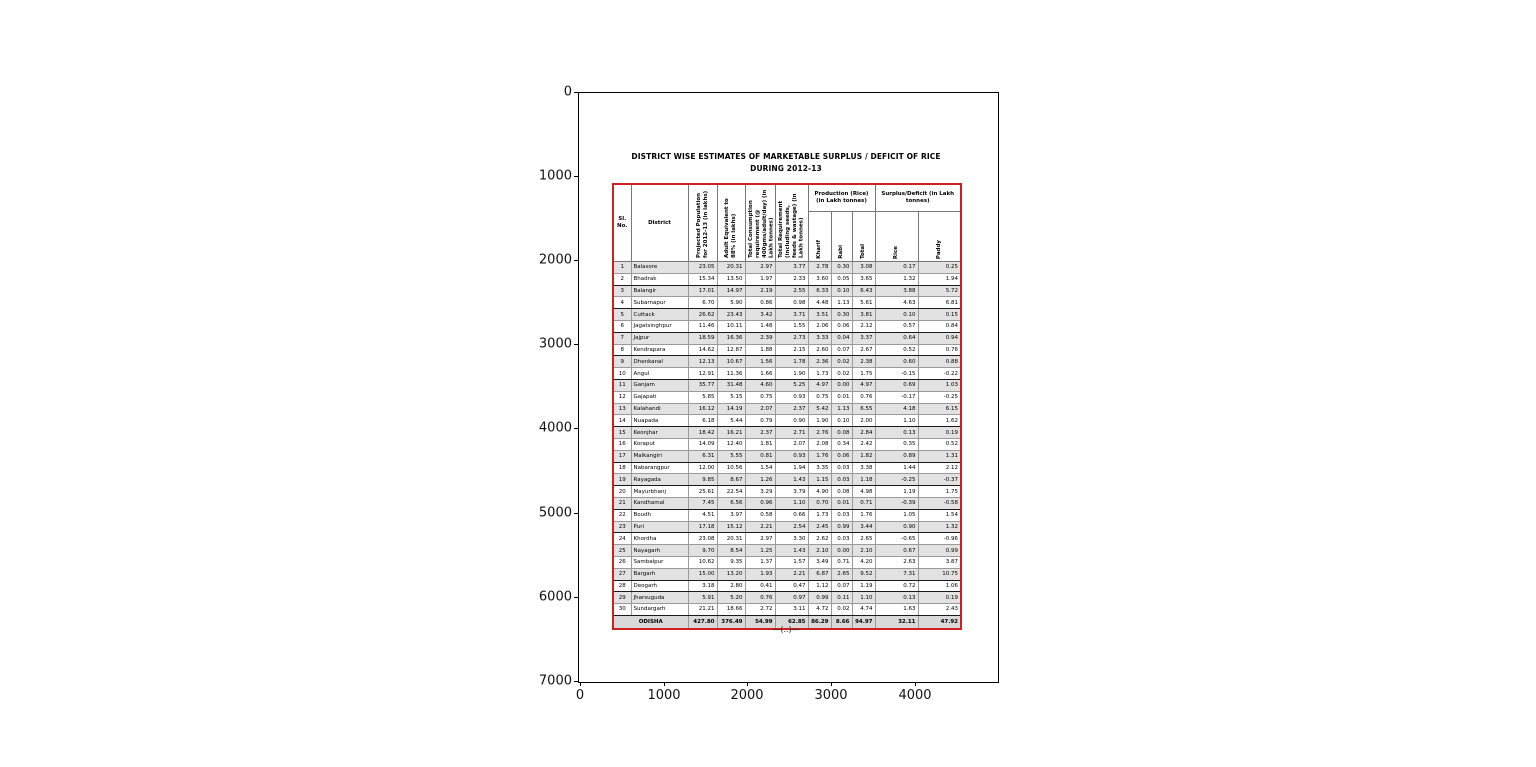 The height and width of the screenshot is (767, 1536). What do you see at coordinates (622, 444) in the screenshot?
I see `cell-sl-no: 16` at bounding box center [622, 444].